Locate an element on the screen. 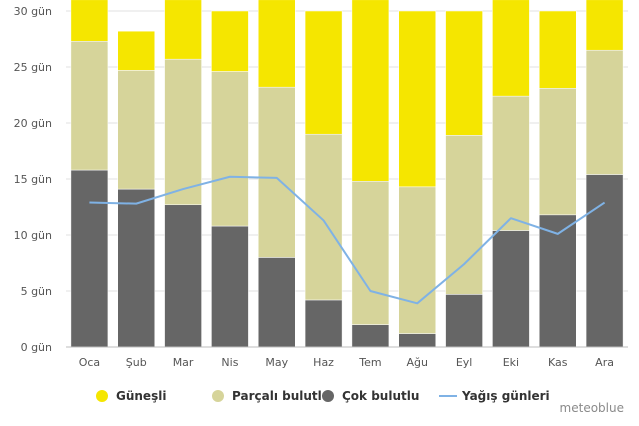 Image resolution: width=639 pixels, height=426 pixels. x-tick-label: Nis is located at coordinates (229, 362).